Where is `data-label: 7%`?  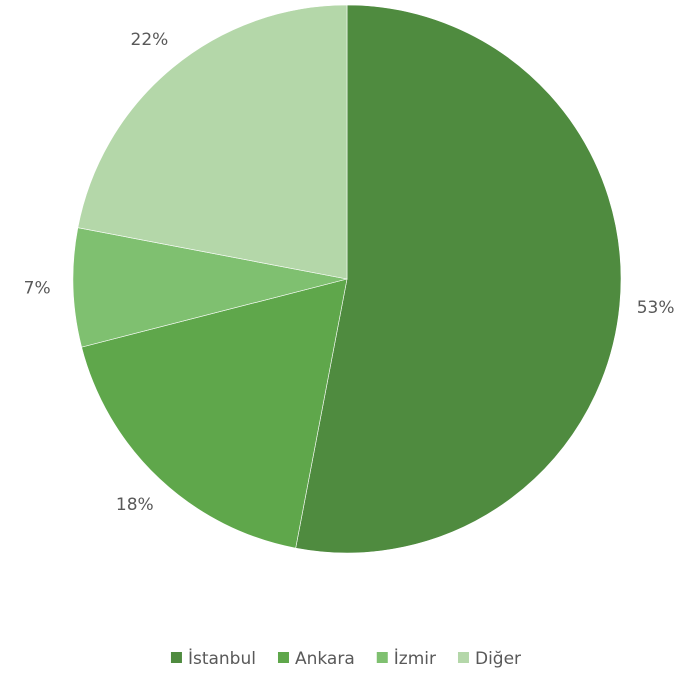
data-label: 7% is located at coordinates (37, 289).